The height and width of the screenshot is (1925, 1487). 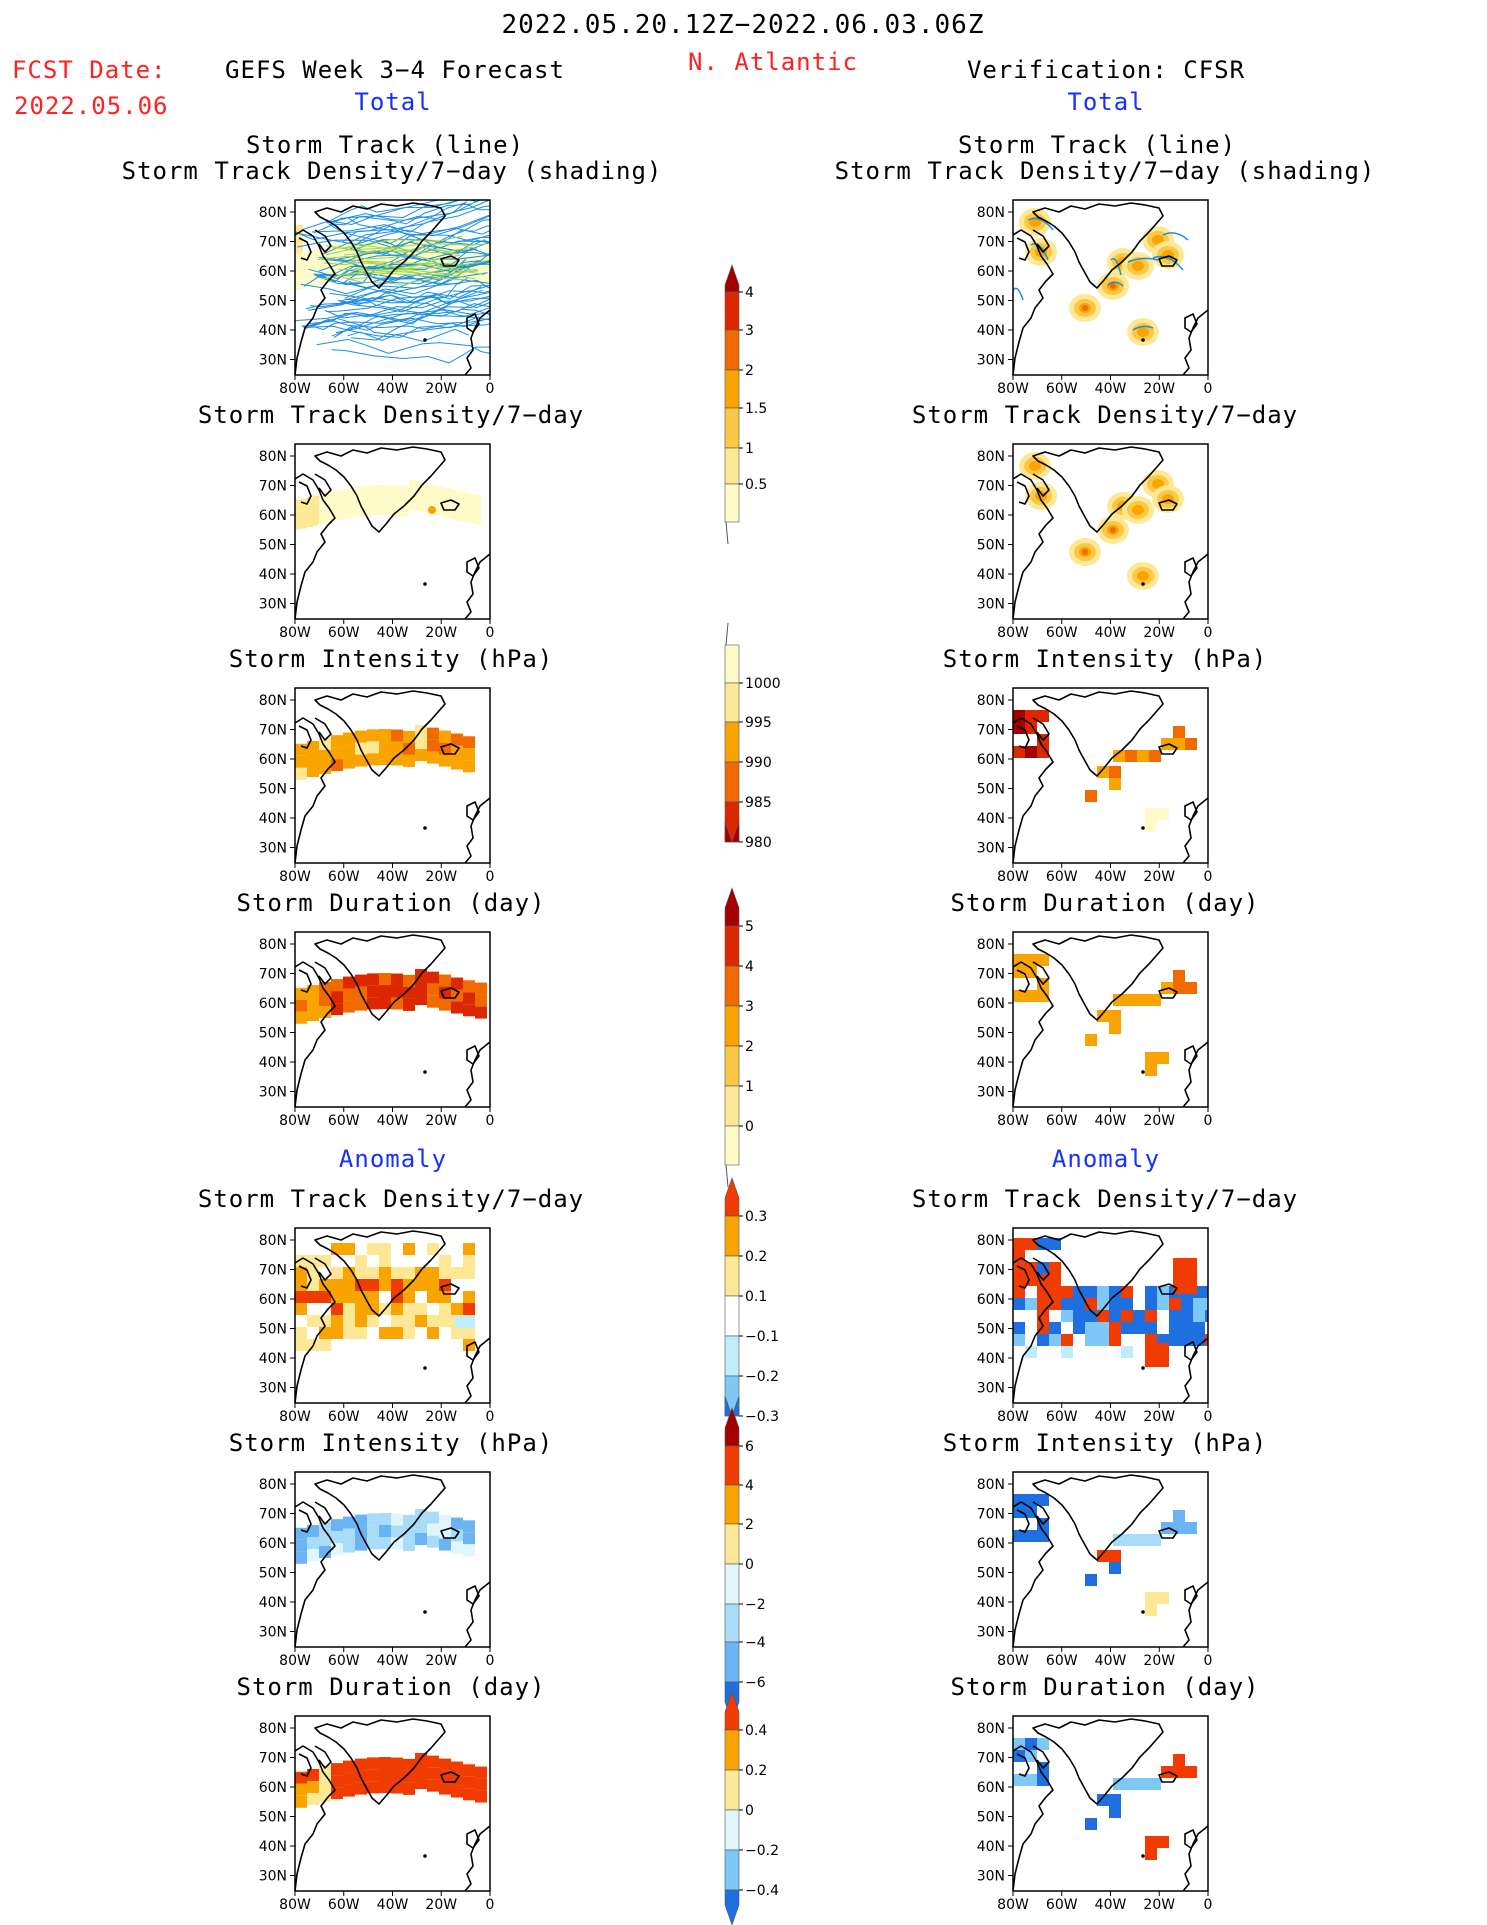 What do you see at coordinates (393, 102) in the screenshot?
I see `left-total-label: Total` at bounding box center [393, 102].